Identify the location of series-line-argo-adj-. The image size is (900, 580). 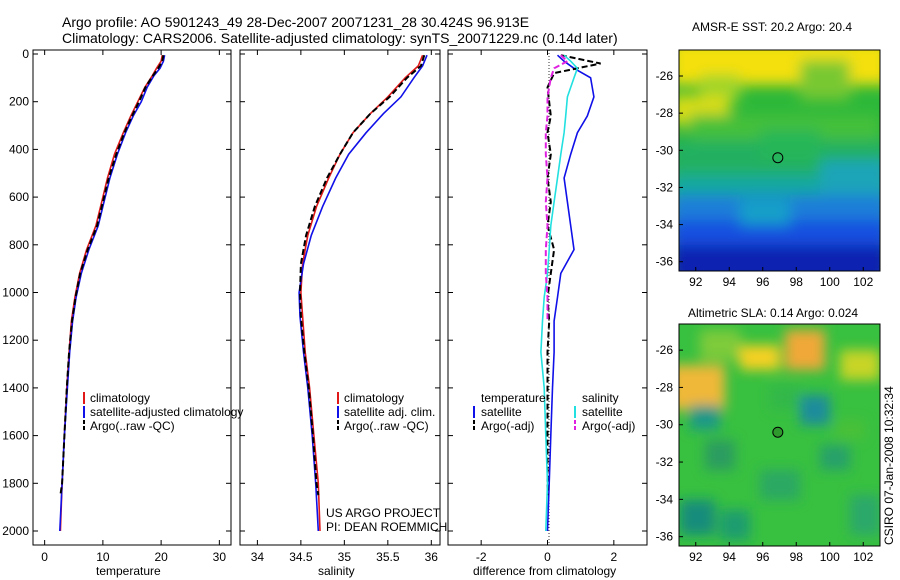
(557, 188).